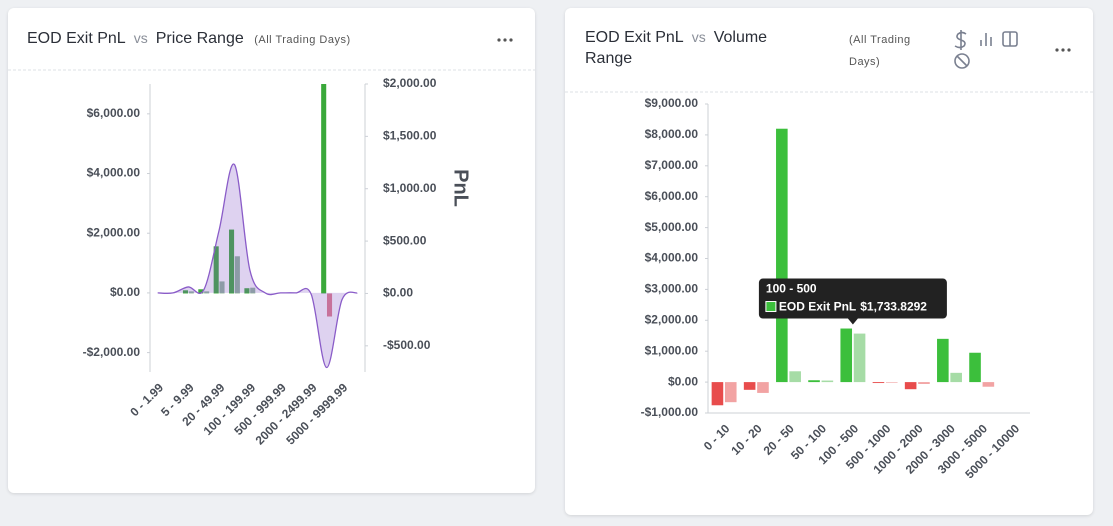 The image size is (1113, 526). Describe the element at coordinates (672, 289) in the screenshot. I see `y-tick-label: $3,000.00` at that location.